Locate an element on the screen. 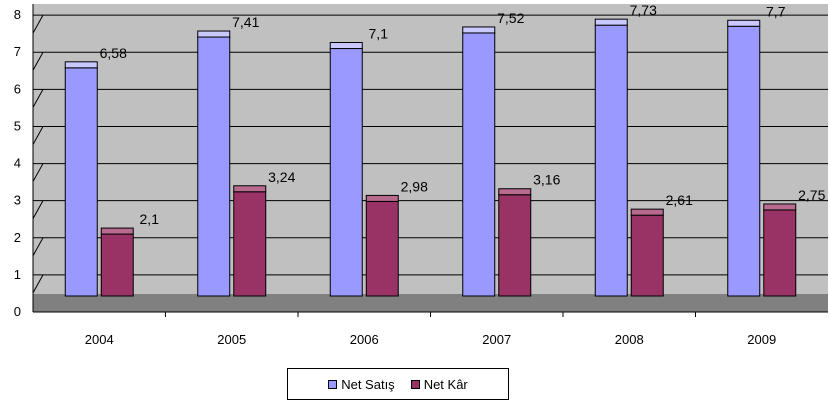 The image size is (830, 406). x-tick-label: 2004 is located at coordinates (99, 339).